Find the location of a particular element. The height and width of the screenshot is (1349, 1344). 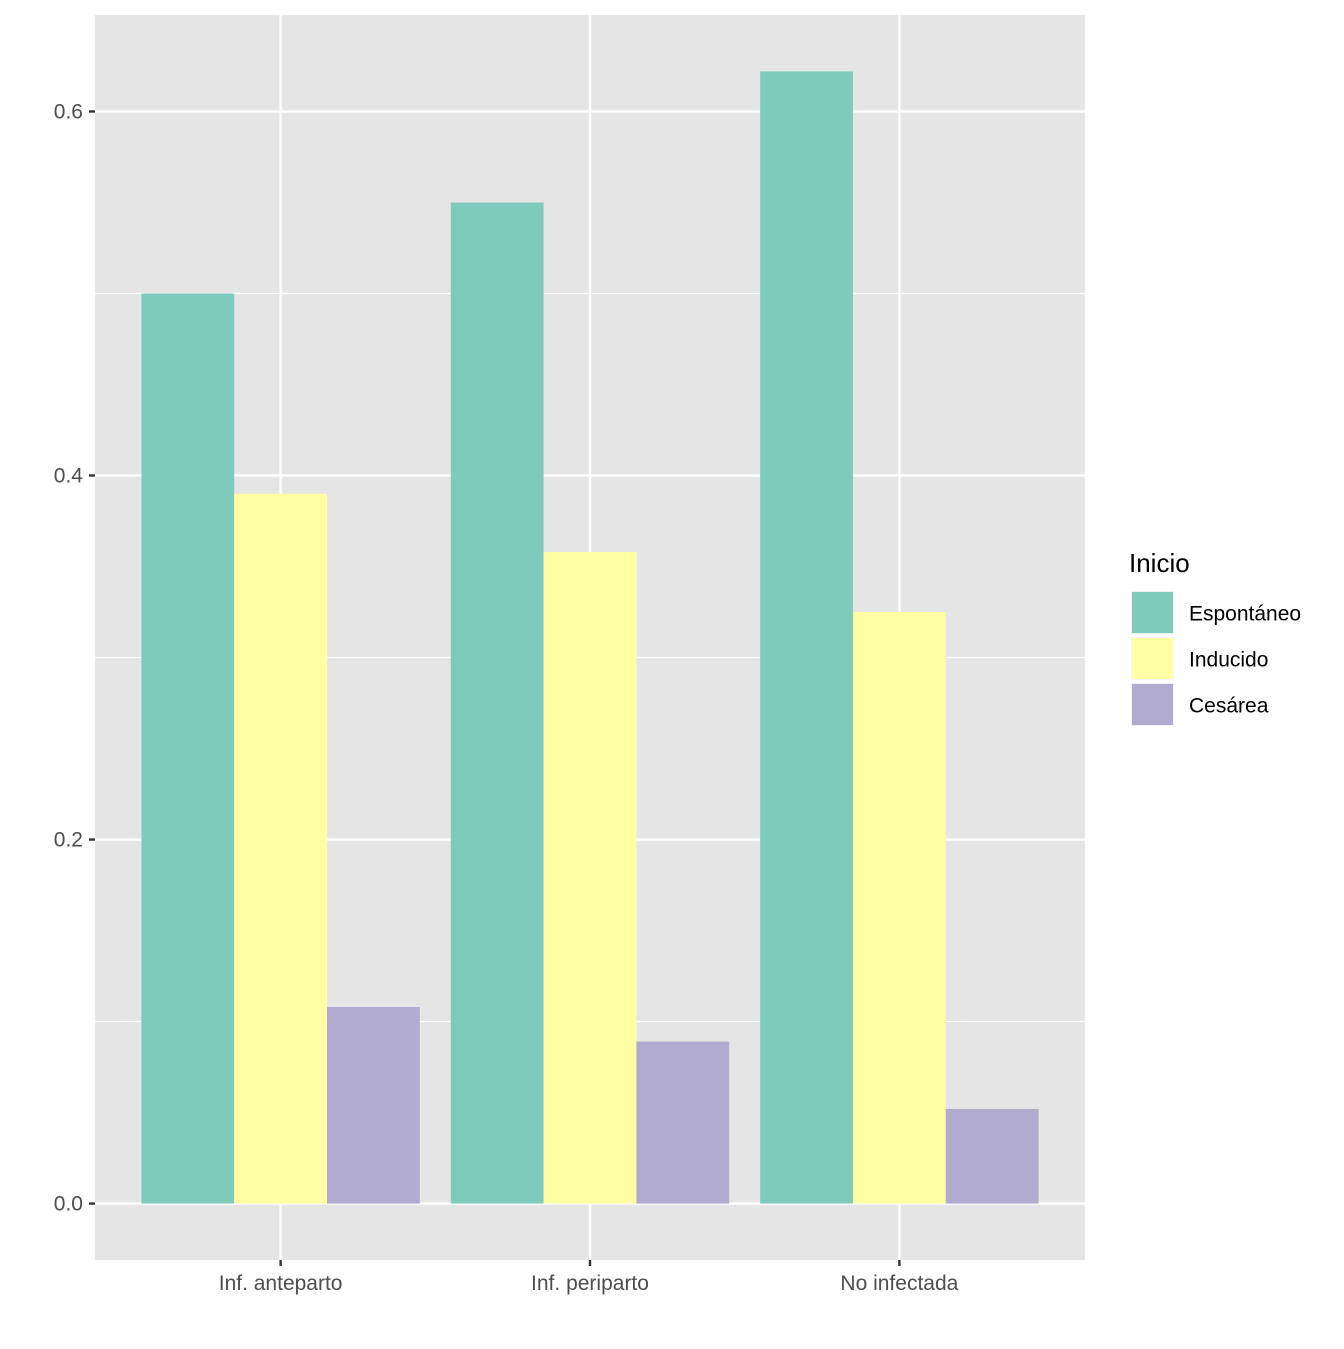

x-tick-label: No infectada is located at coordinates (899, 1283).